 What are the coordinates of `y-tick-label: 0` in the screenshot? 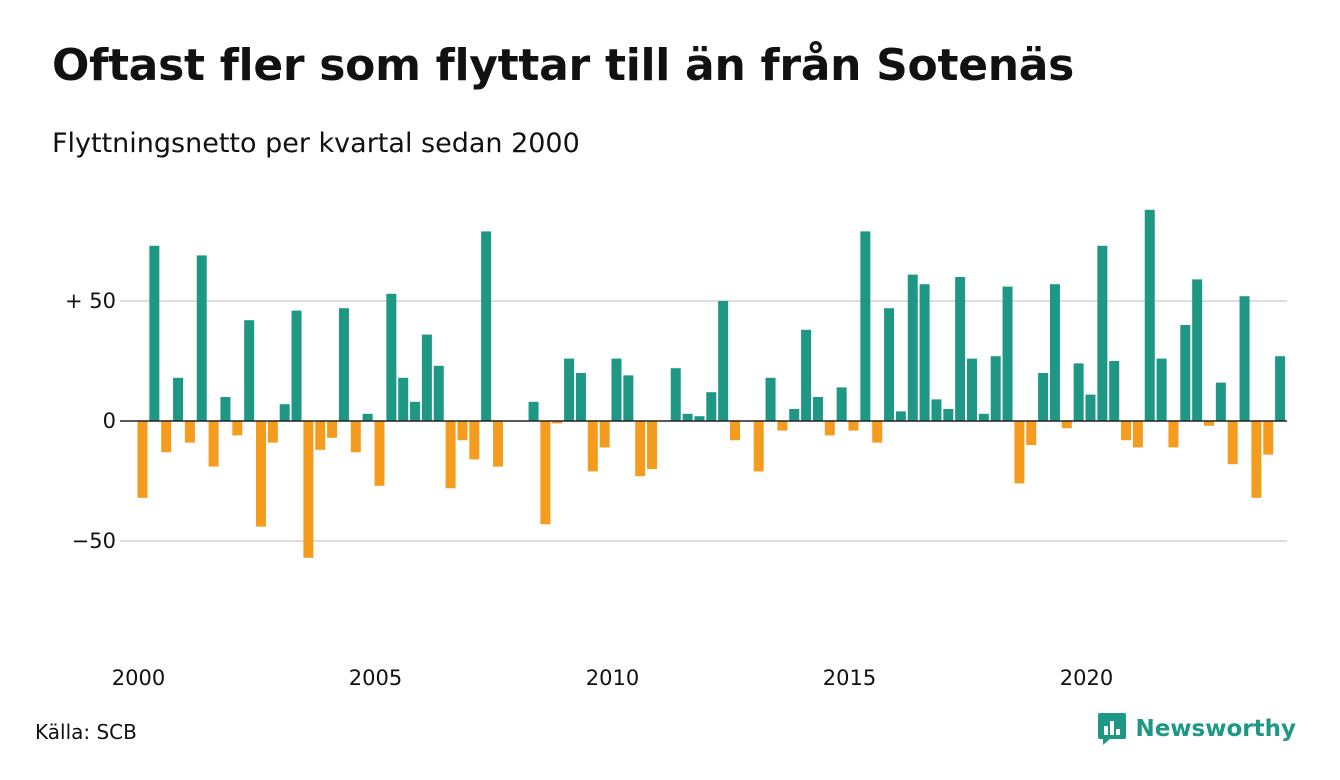 It's located at (109, 421).